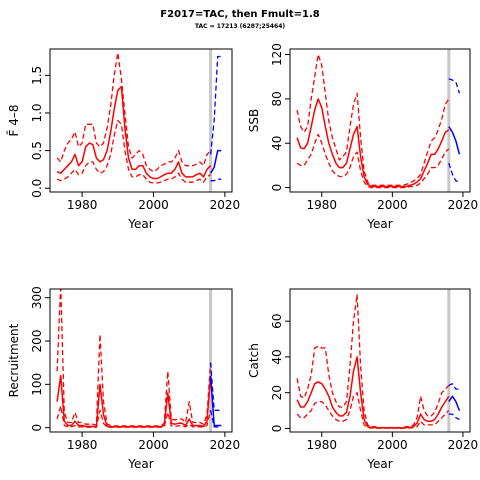  Describe the element at coordinates (277, 54) in the screenshot. I see `ssb-y-tick-label: 120` at that location.